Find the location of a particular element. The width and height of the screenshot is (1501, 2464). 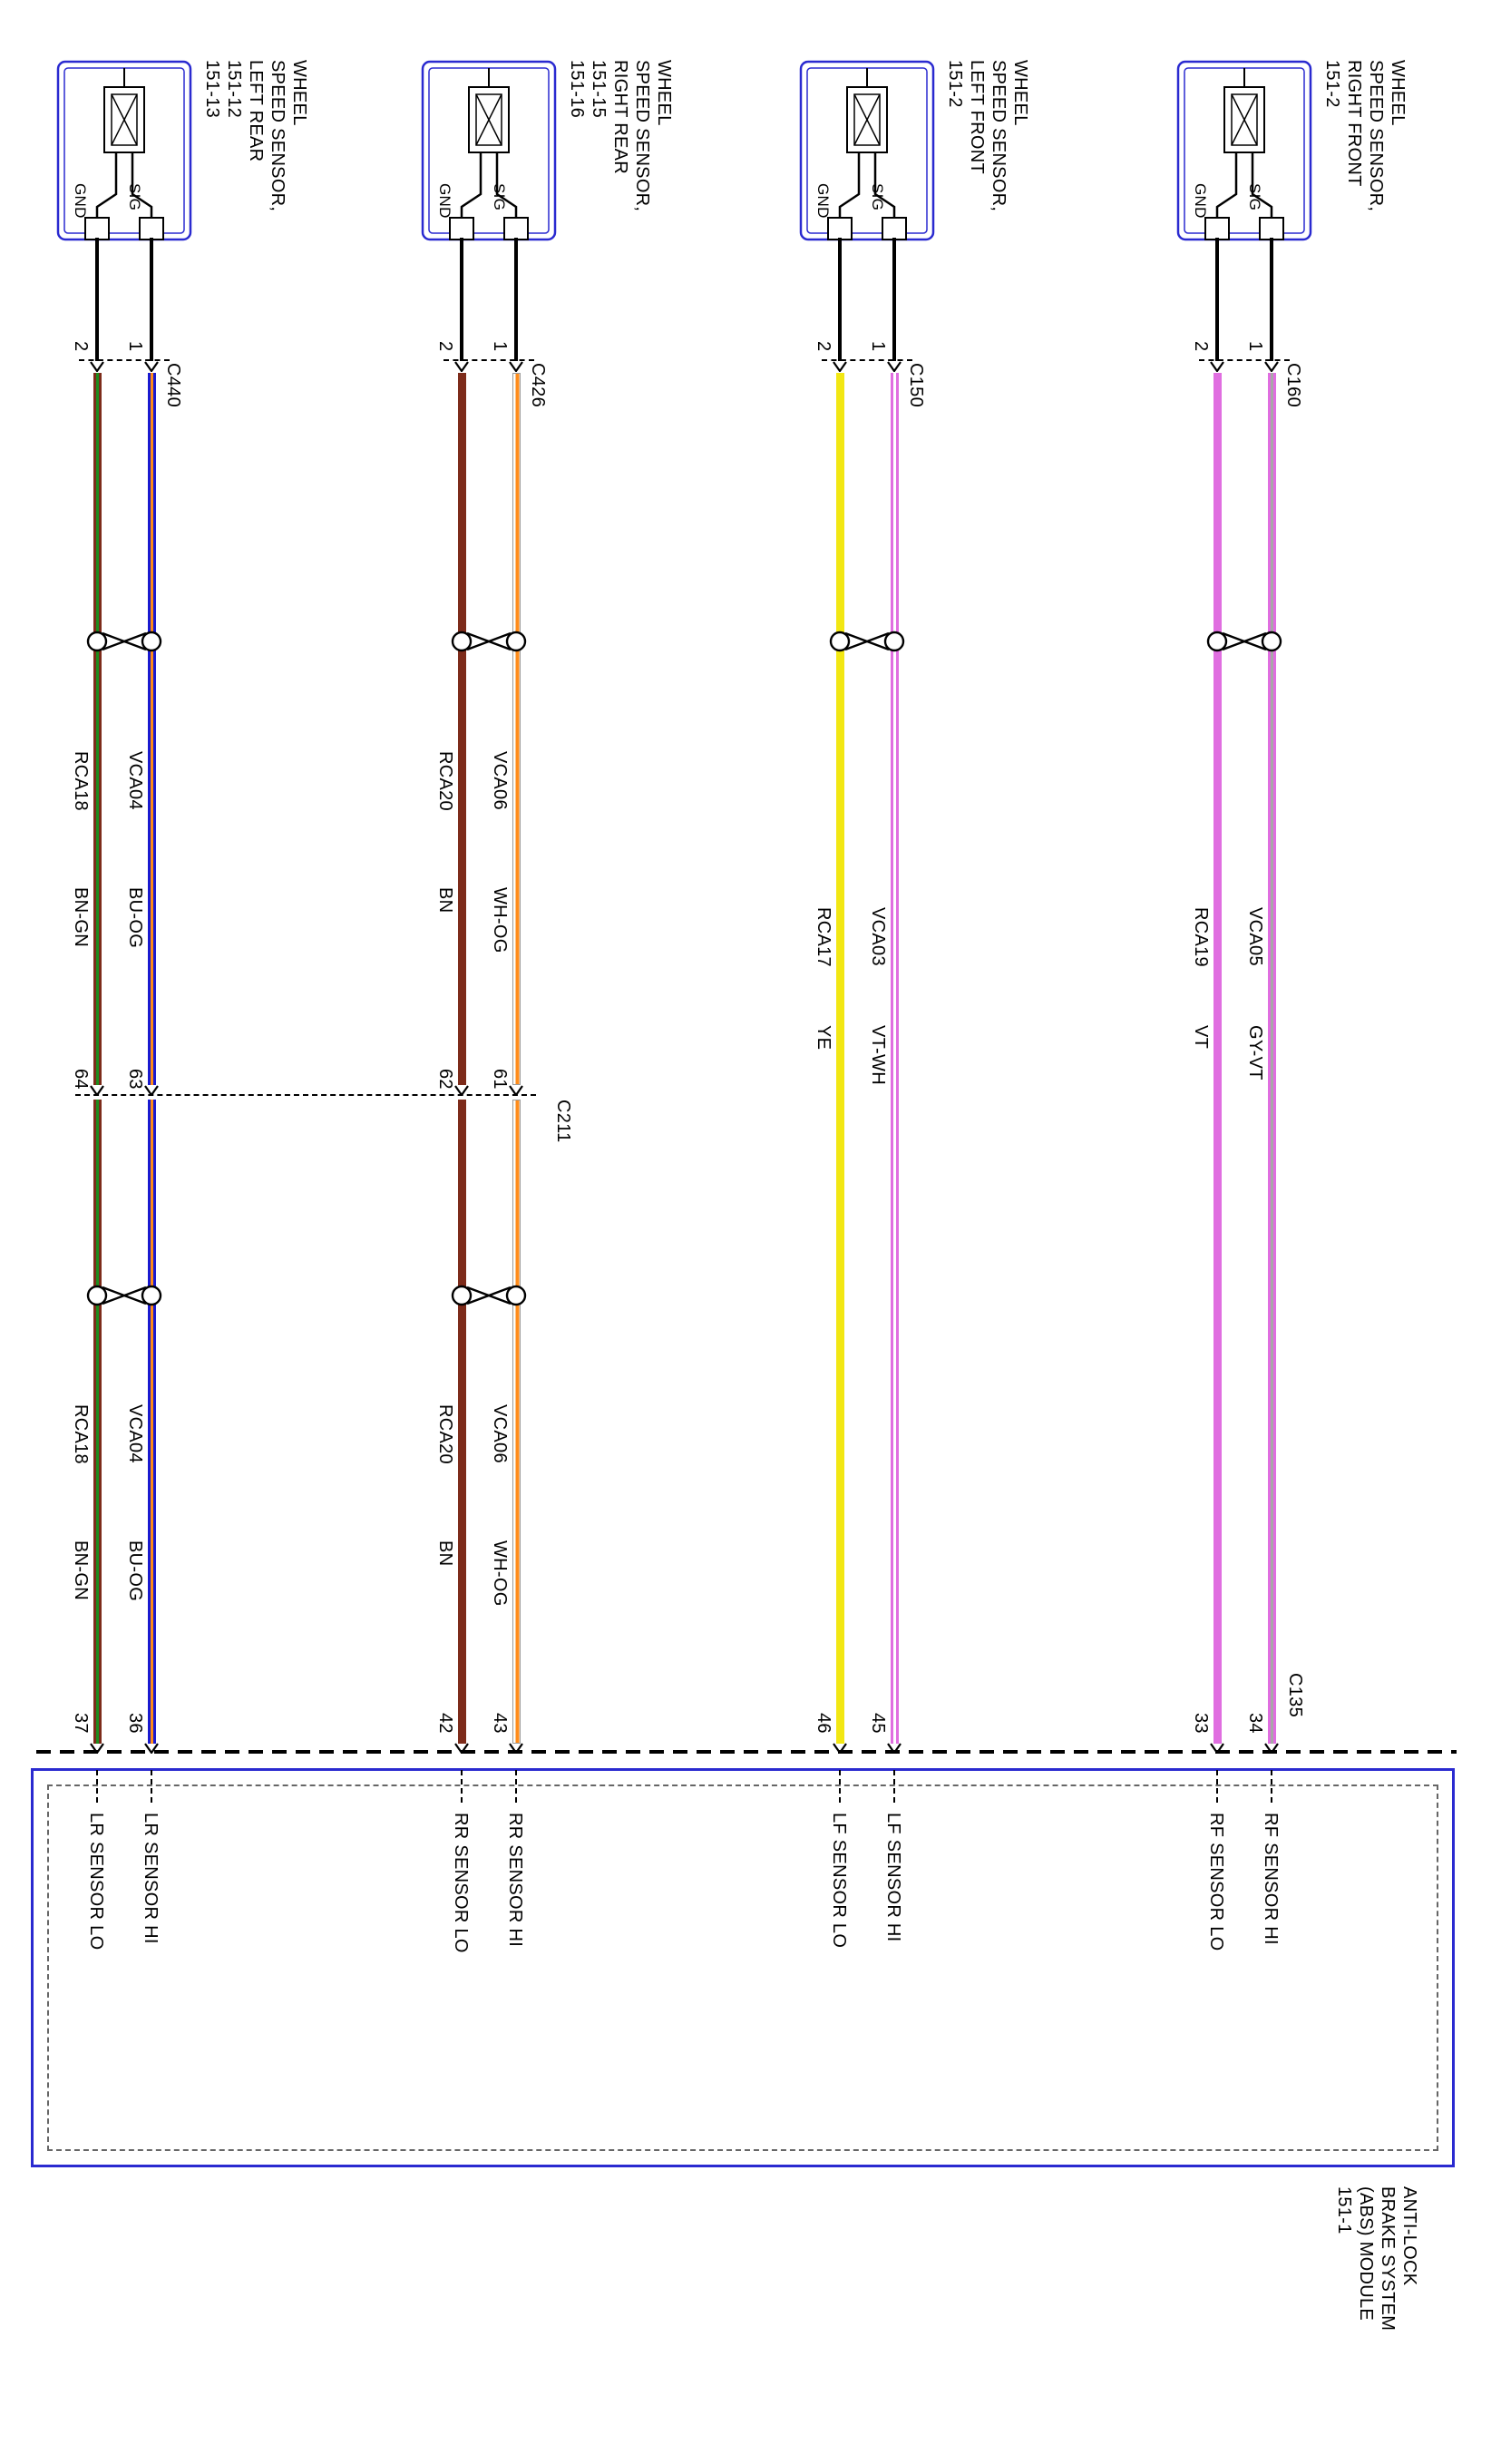

abs-input-label: LR SENSOR LO is located at coordinates (96, 1882).